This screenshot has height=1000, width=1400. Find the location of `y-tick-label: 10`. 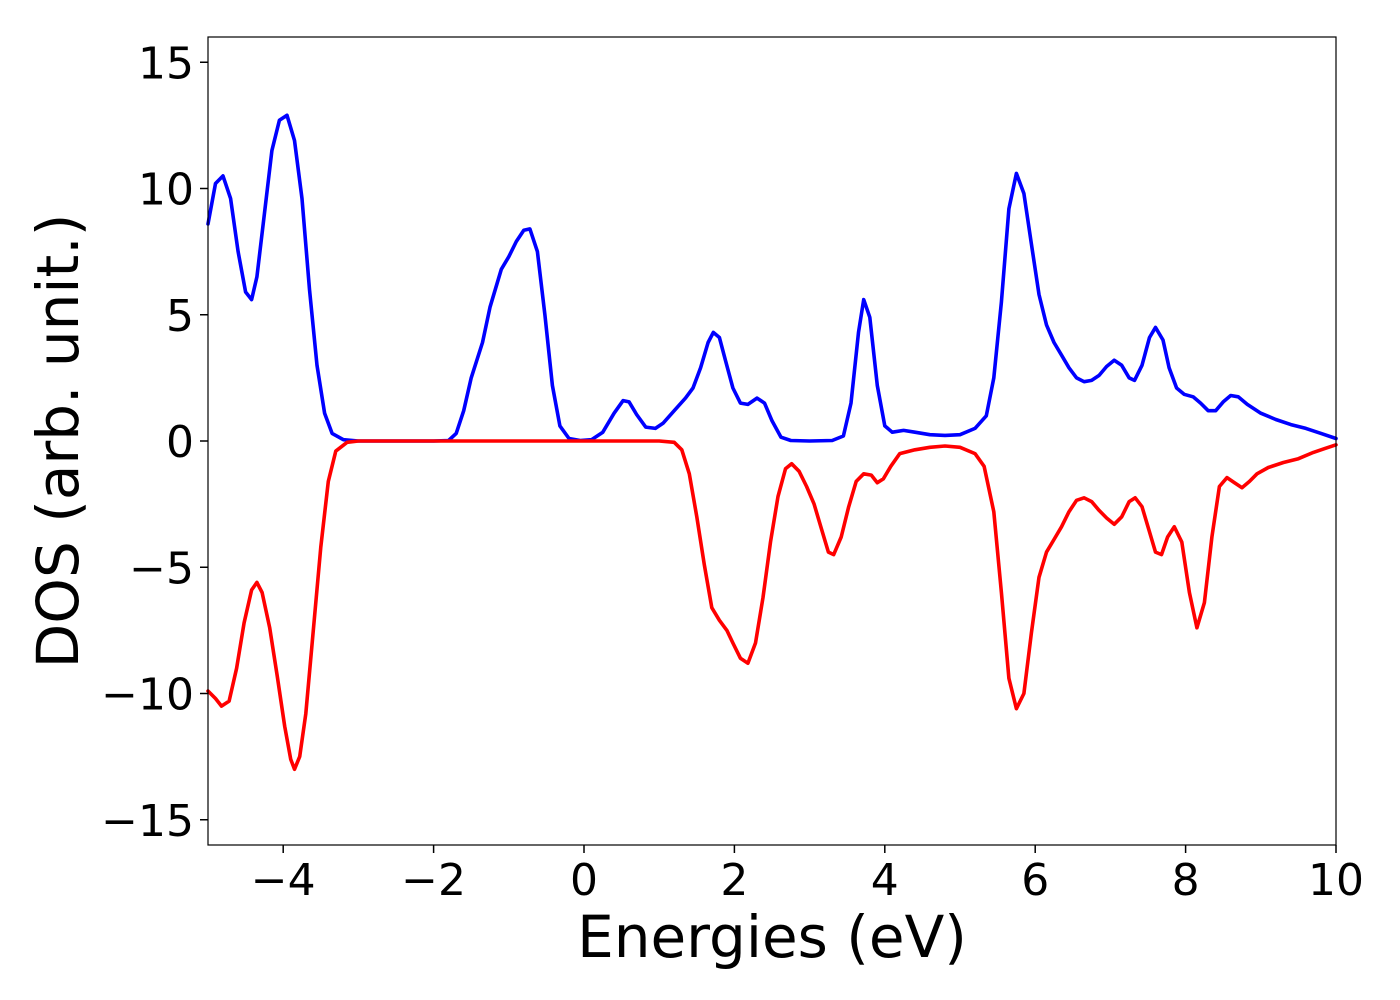

y-tick-label: 10 is located at coordinates (166, 190).